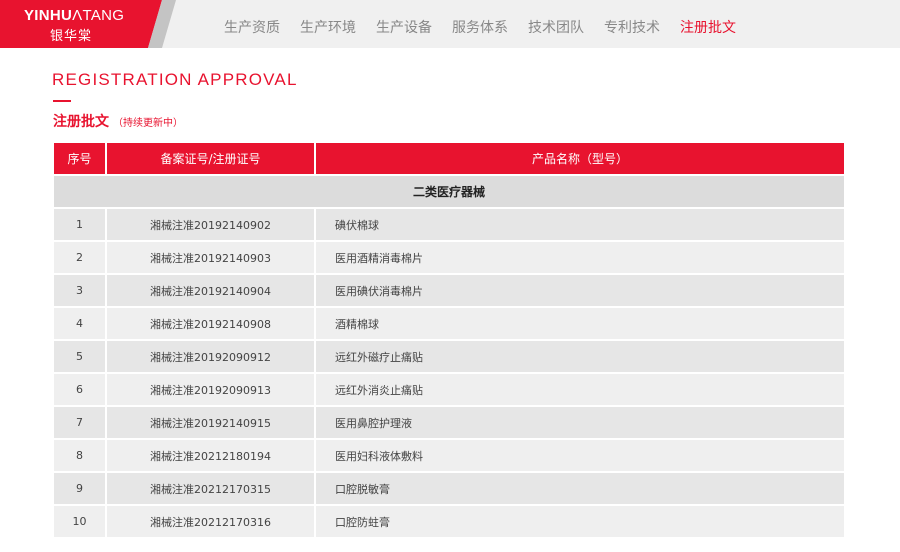  I want to click on row-index: 3, so click(79, 290).